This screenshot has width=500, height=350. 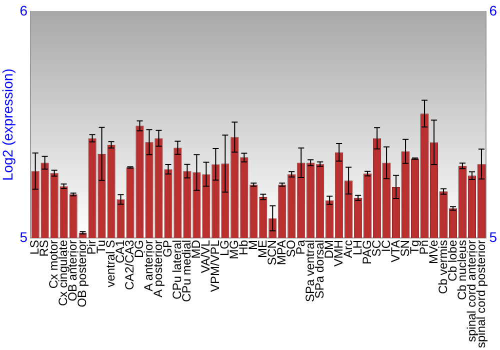 What do you see at coordinates (8, 124) in the screenshot?
I see `y-axis-title: Log2 (expression)` at bounding box center [8, 124].